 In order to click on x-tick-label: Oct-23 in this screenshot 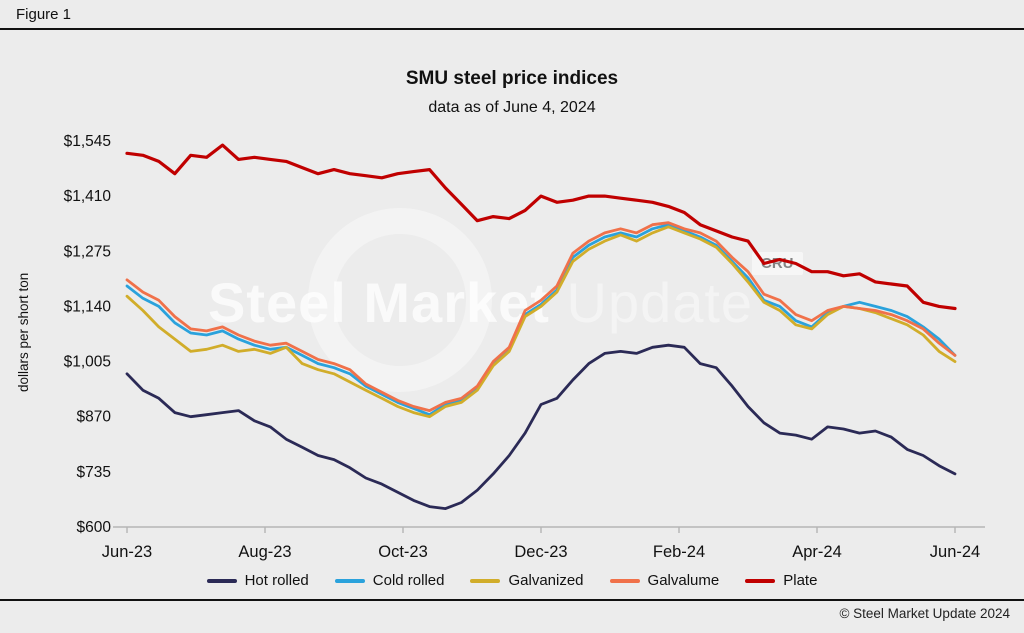, I will do `click(403, 552)`.